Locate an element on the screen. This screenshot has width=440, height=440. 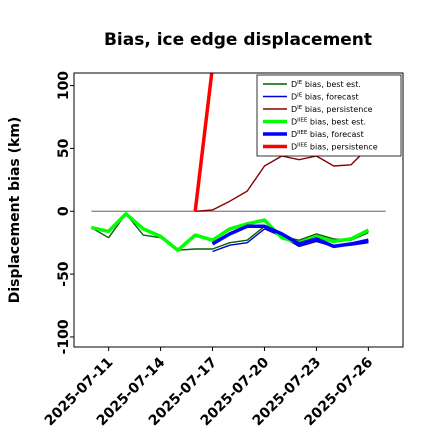
y-tick-label: 50 is located at coordinates (64, 148).